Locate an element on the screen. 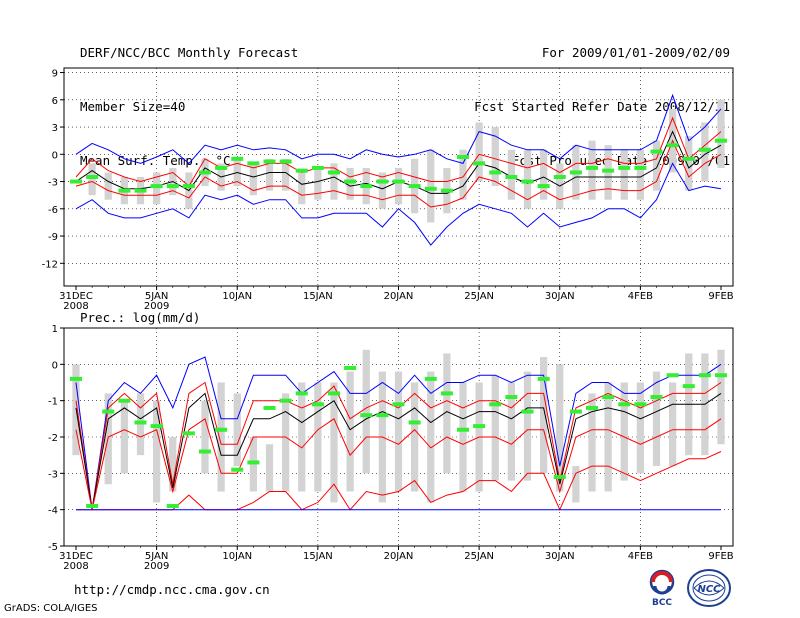 This screenshot has width=800, height=618. x-tick-year: 2009 is located at coordinates (156, 306).